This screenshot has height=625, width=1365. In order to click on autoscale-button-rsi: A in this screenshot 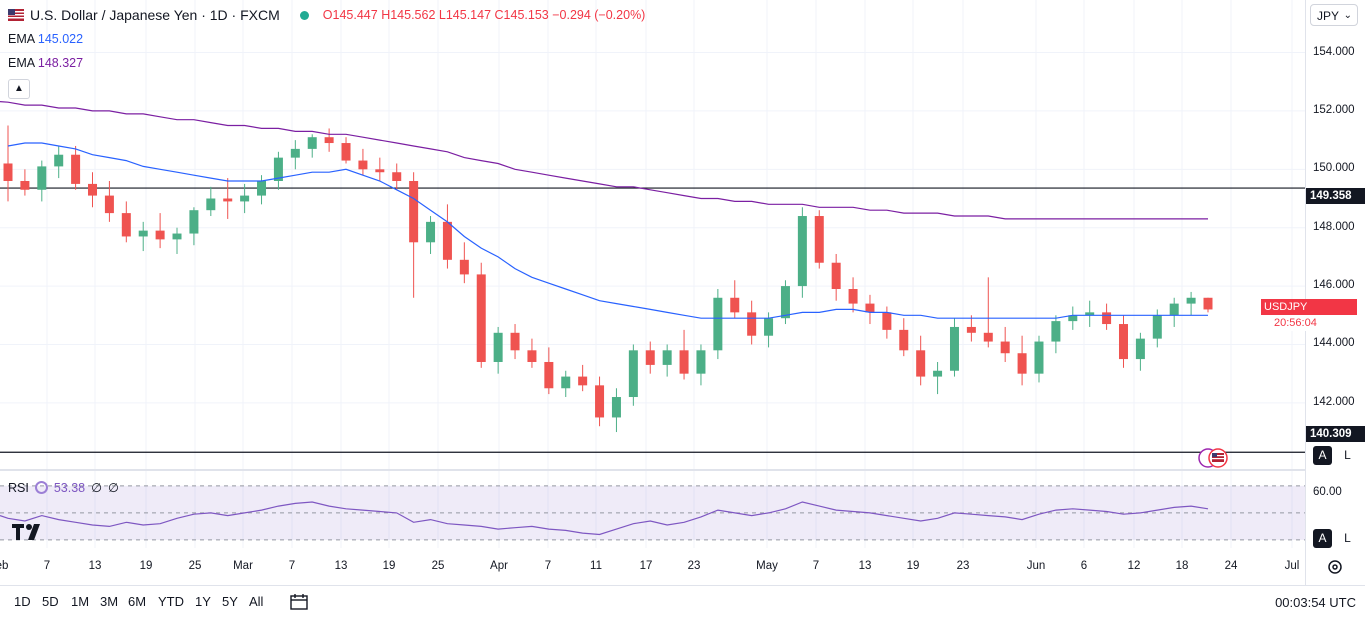, I will do `click(1322, 538)`.